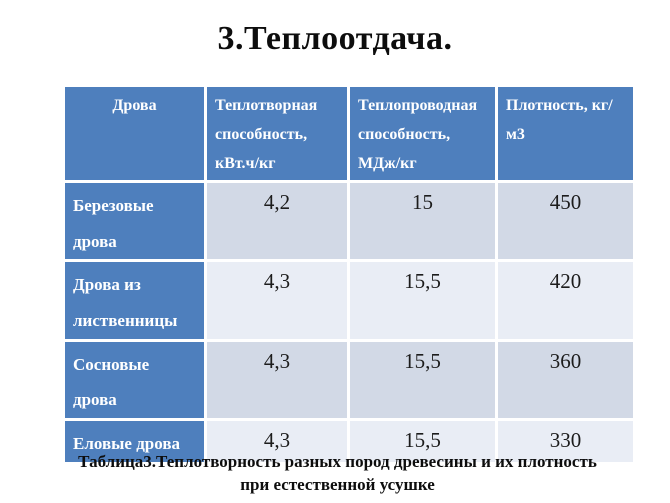 The height and width of the screenshot is (503, 670). I want to click on row-label: Еловые дрова, so click(136, 441).